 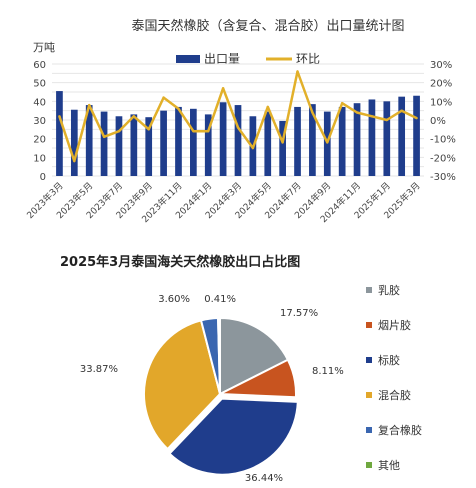 What do you see at coordinates (441, 102) in the screenshot?
I see `right-tick-label: 10%` at bounding box center [441, 102].